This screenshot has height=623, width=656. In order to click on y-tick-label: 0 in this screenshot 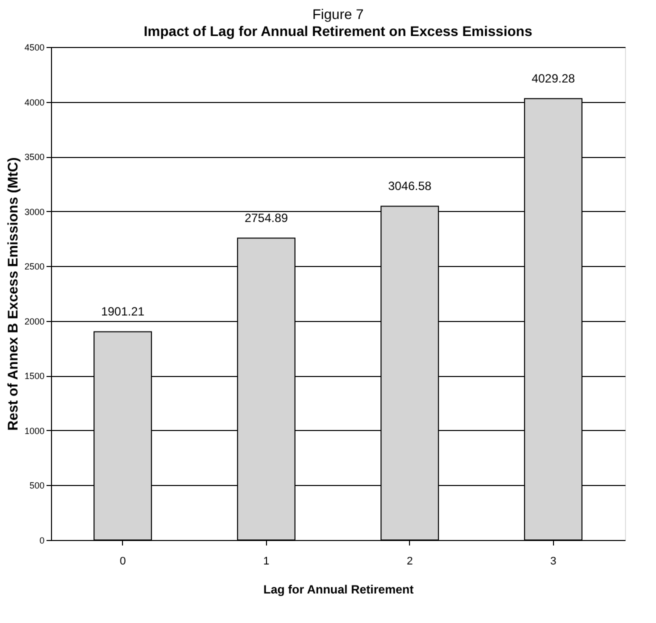, I will do `click(41, 541)`.